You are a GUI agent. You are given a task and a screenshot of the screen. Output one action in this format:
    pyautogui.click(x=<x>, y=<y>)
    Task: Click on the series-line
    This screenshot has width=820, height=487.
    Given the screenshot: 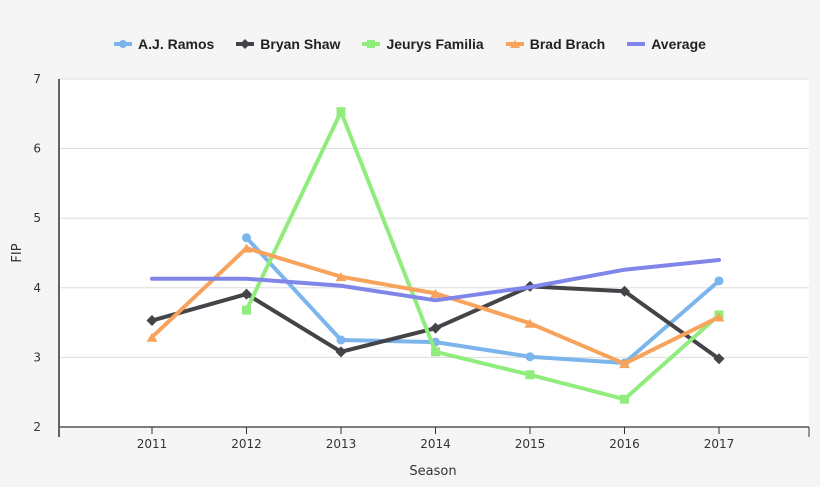 What is the action you would take?
    pyautogui.click(x=435, y=280)
    